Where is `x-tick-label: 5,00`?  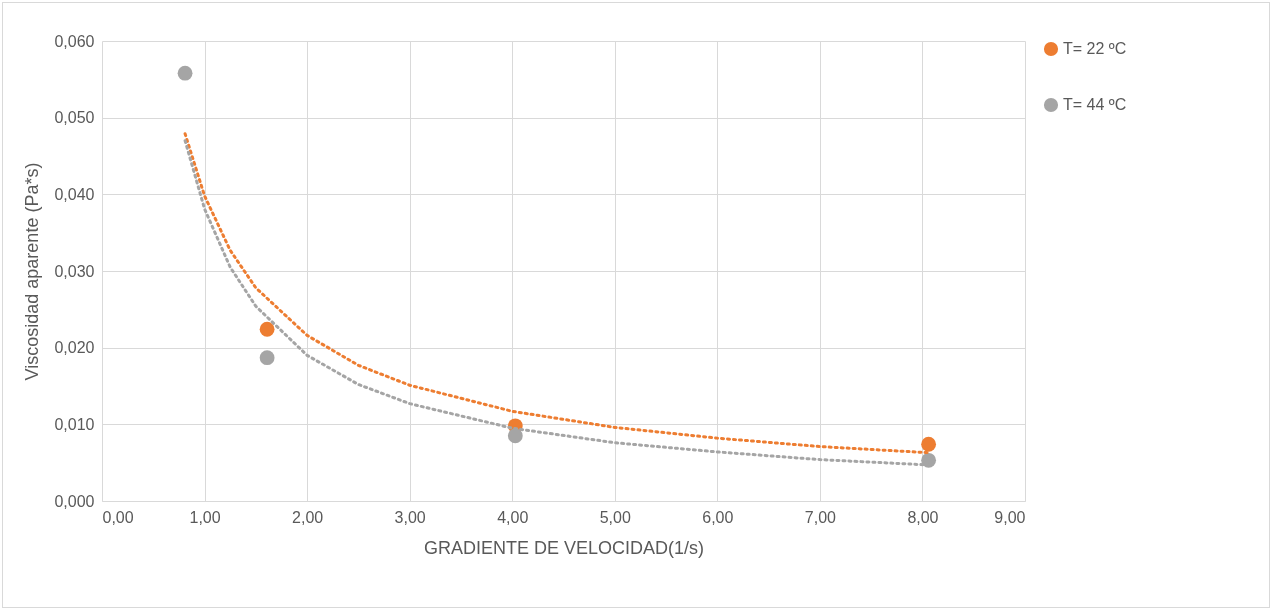 x-tick-label: 5,00 is located at coordinates (615, 517).